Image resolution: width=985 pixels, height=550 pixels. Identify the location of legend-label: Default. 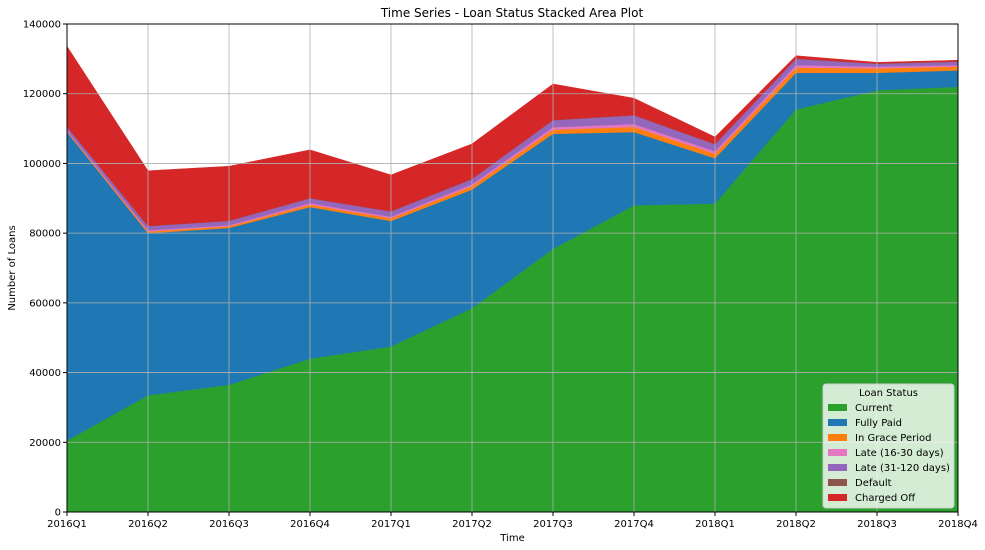
(873, 483).